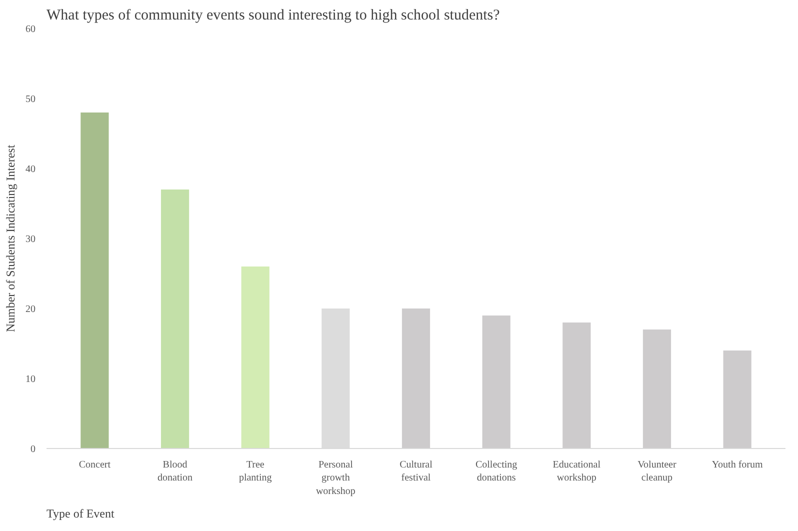  What do you see at coordinates (11, 238) in the screenshot?
I see `y-axis-title: Number of Students Indicating Interest` at bounding box center [11, 238].